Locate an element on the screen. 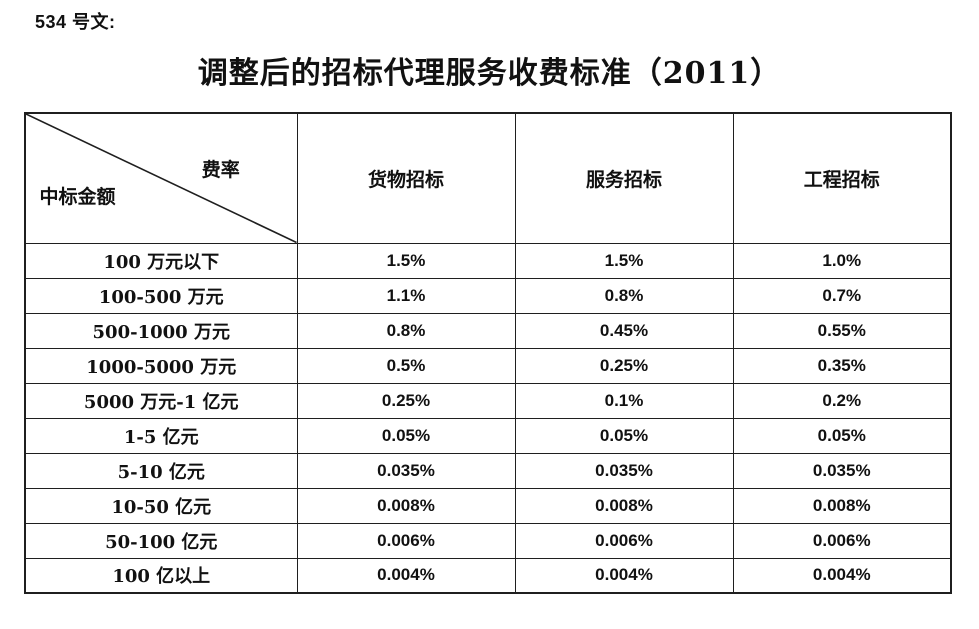 Image resolution: width=979 pixels, height=629 pixels. row-label: 500-1000 万元 is located at coordinates (161, 330).